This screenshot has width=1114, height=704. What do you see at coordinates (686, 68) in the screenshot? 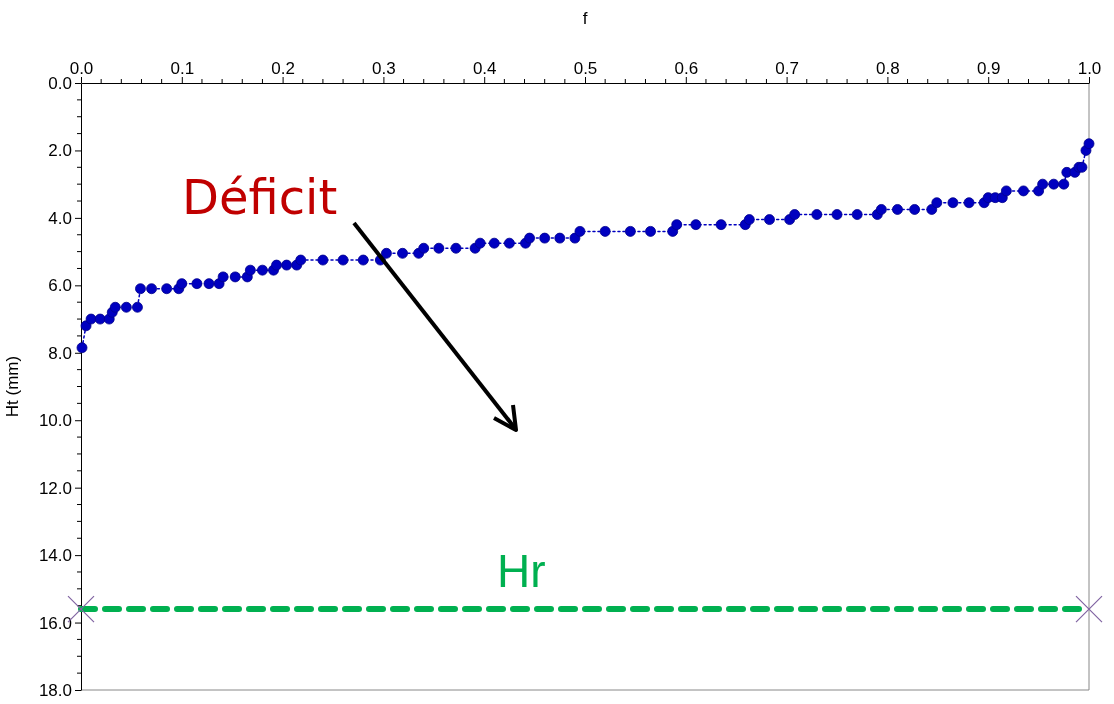
I see `x-tick-label: 0.6` at bounding box center [686, 68].